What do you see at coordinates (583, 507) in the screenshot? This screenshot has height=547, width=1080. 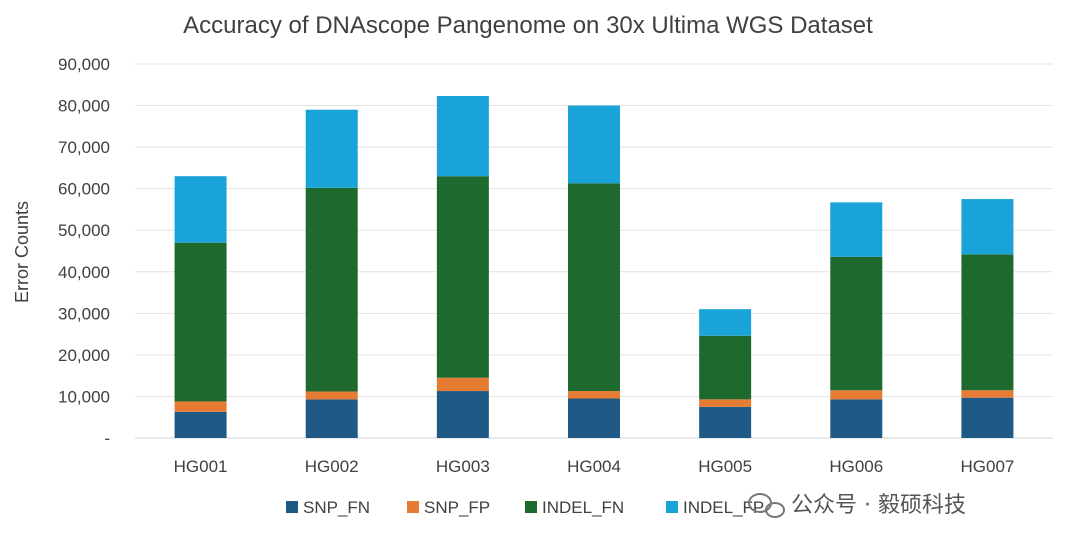 I see `legend-label: INDEL_FN` at bounding box center [583, 507].